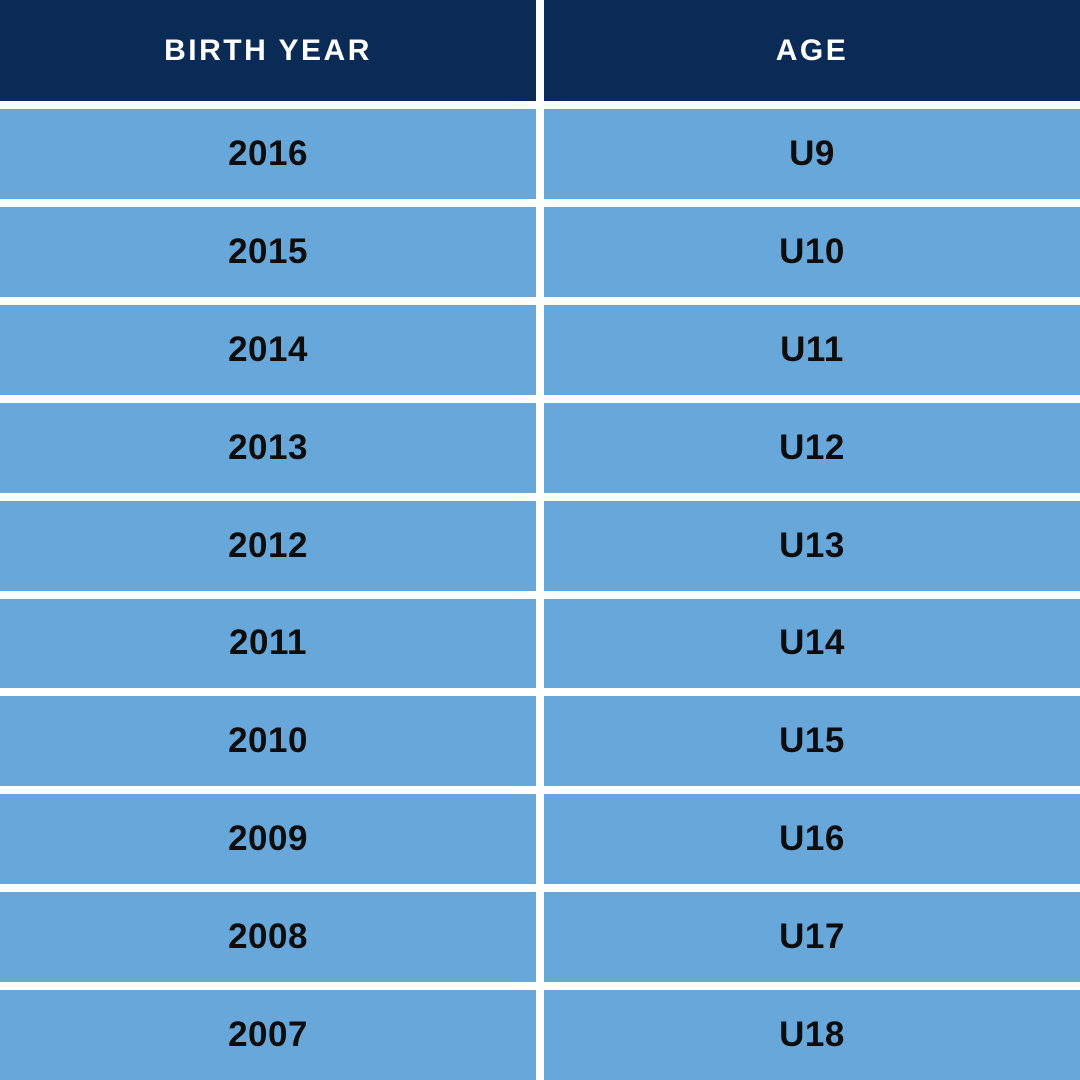 The width and height of the screenshot is (1080, 1080). I want to click on age-cell: U10, so click(812, 251).